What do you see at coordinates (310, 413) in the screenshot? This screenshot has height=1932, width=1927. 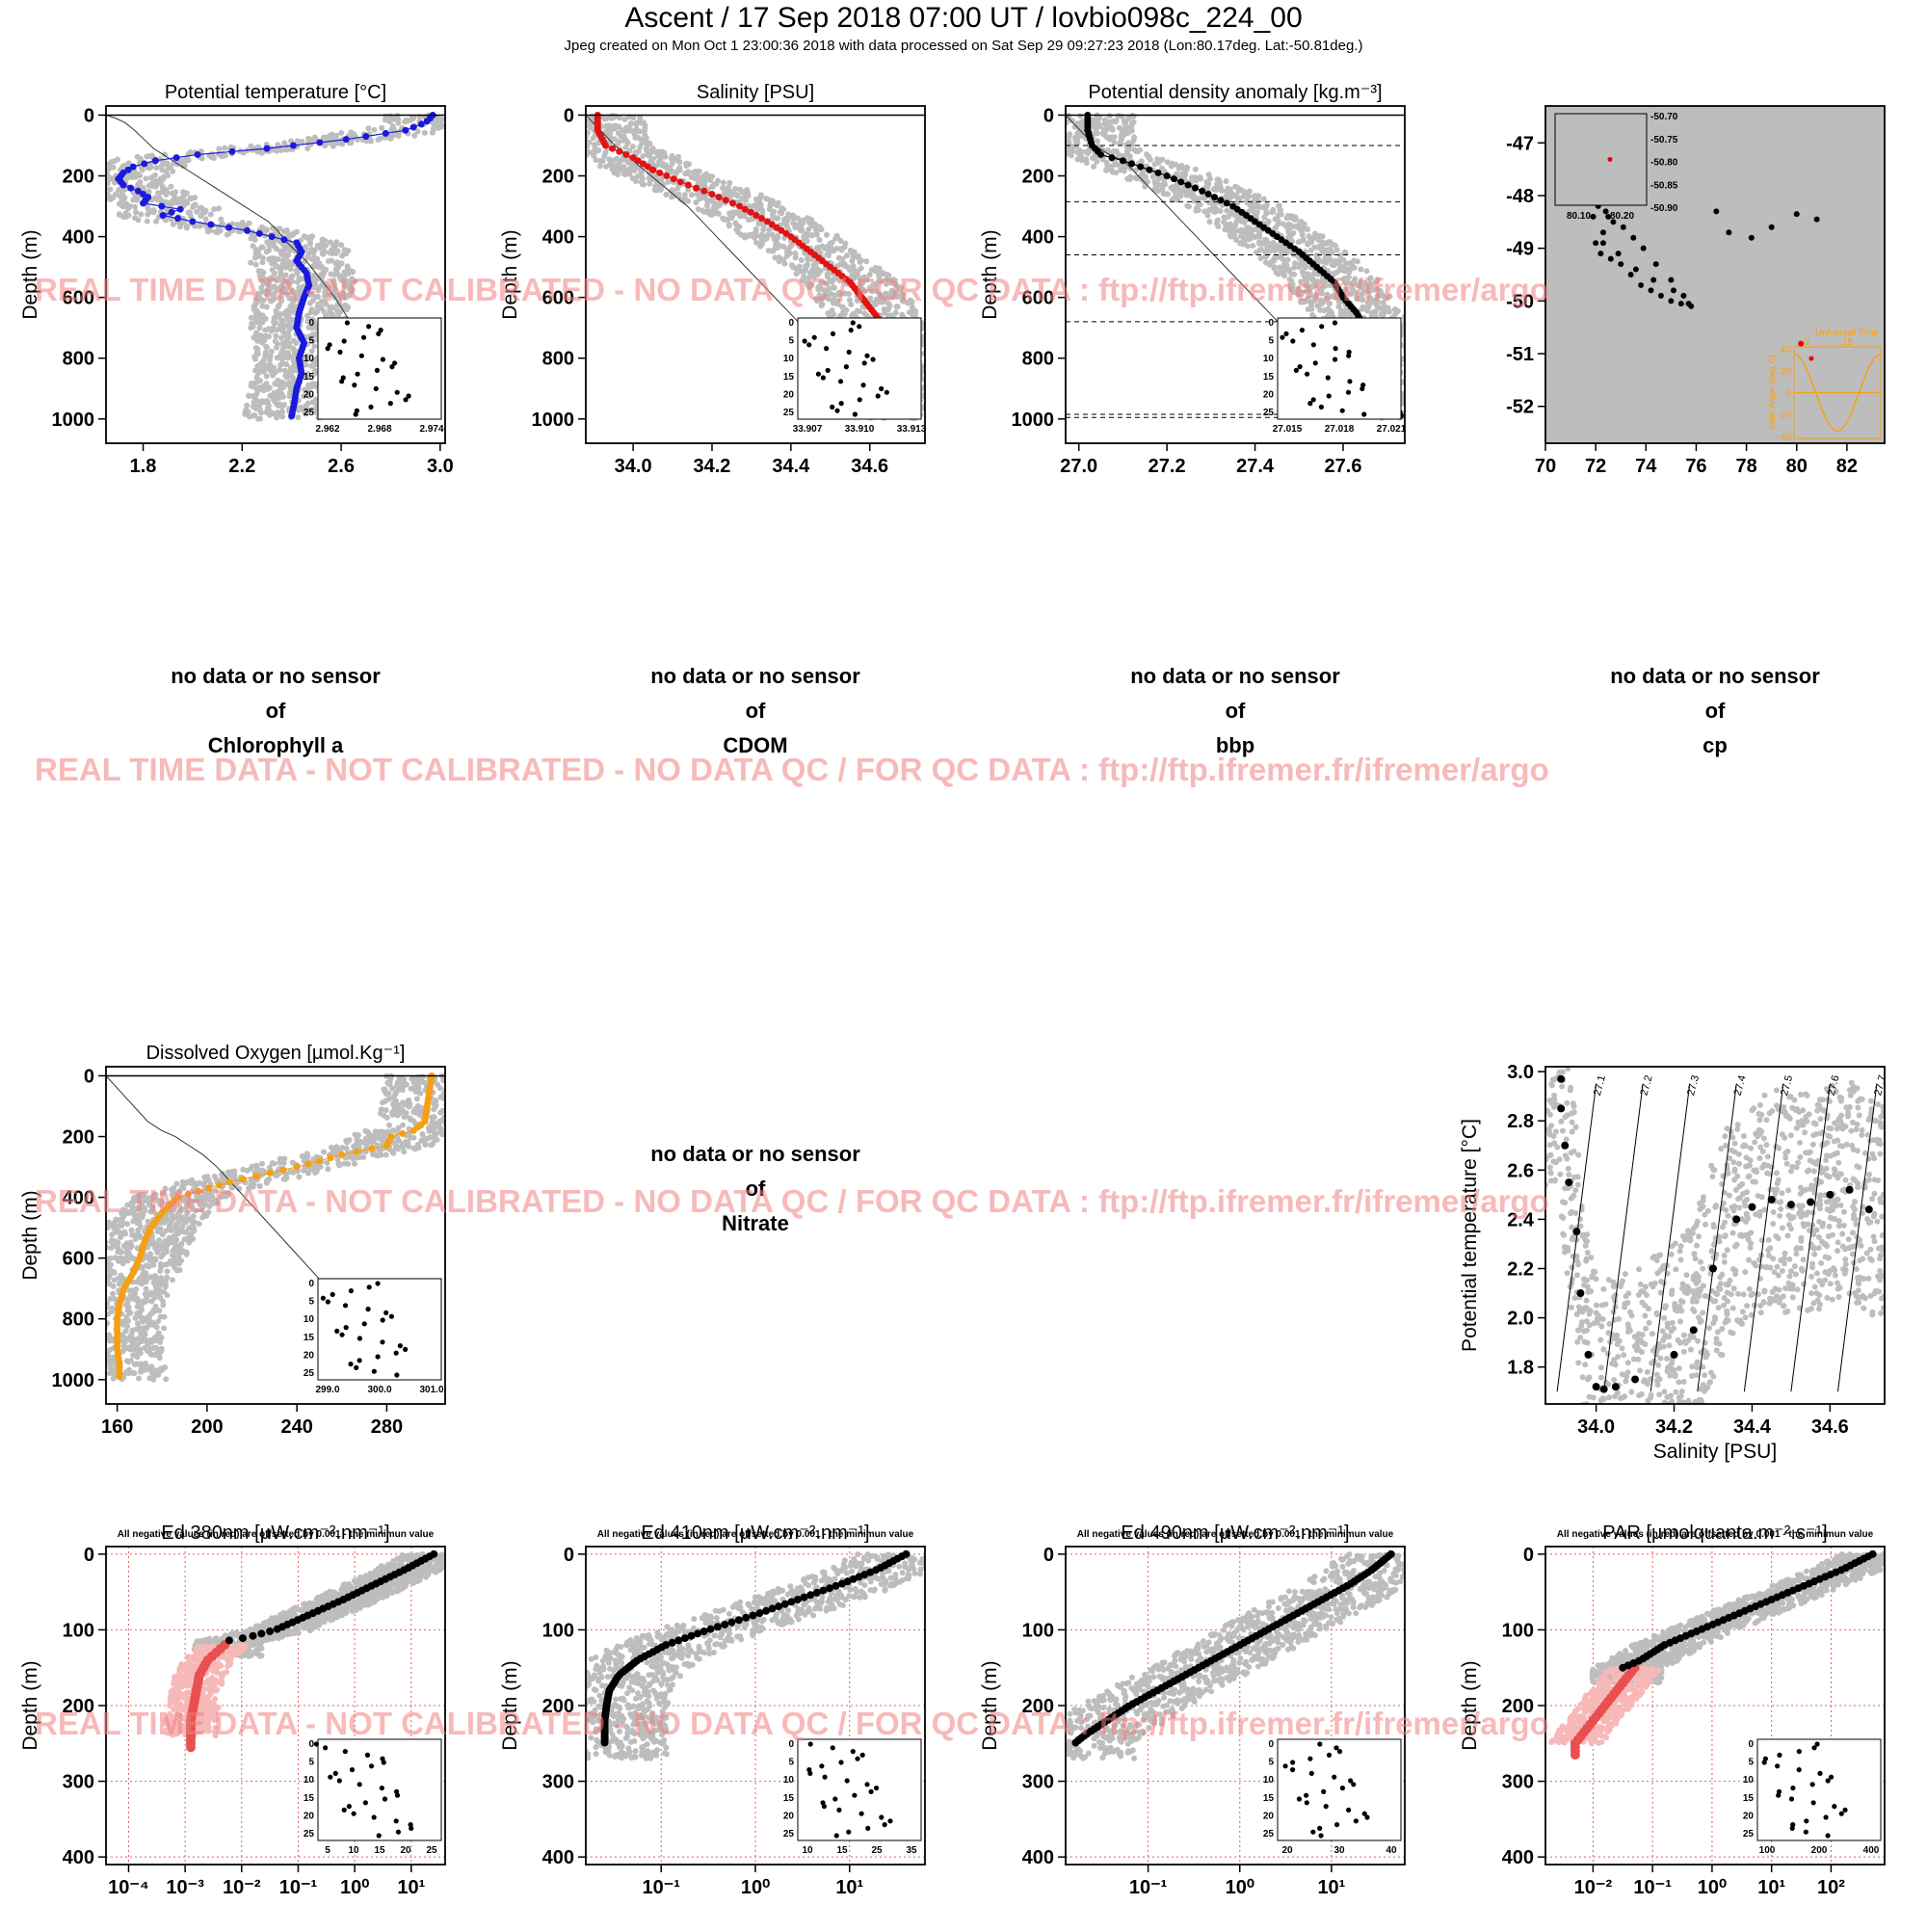 I see `surface-inset-ytick: 25` at bounding box center [310, 413].